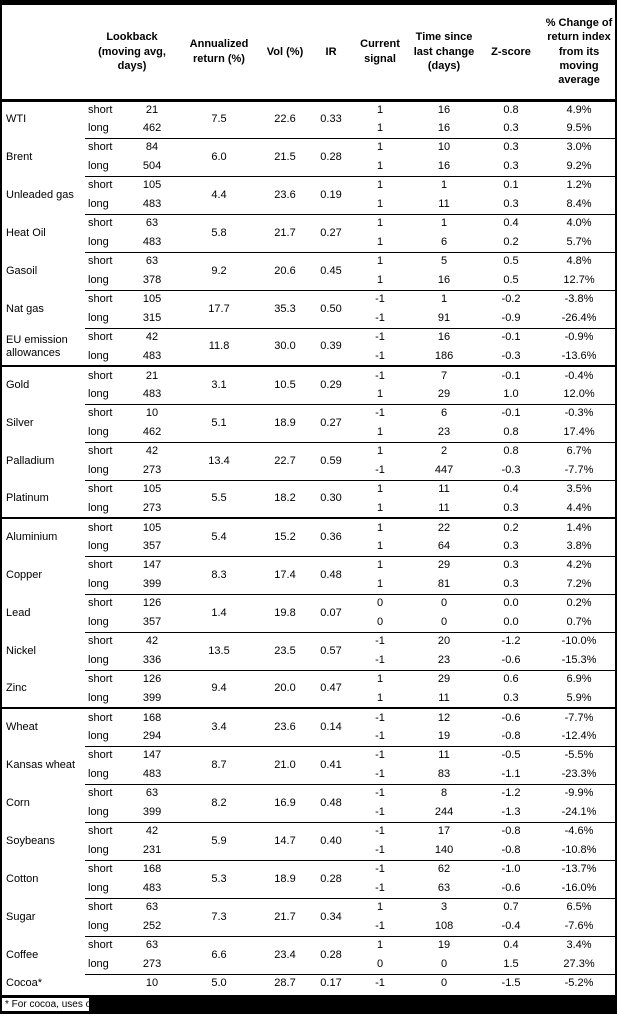 This screenshot has height=1014, width=617. What do you see at coordinates (579, 241) in the screenshot?
I see `pct-change-value: 5.7%` at bounding box center [579, 241].